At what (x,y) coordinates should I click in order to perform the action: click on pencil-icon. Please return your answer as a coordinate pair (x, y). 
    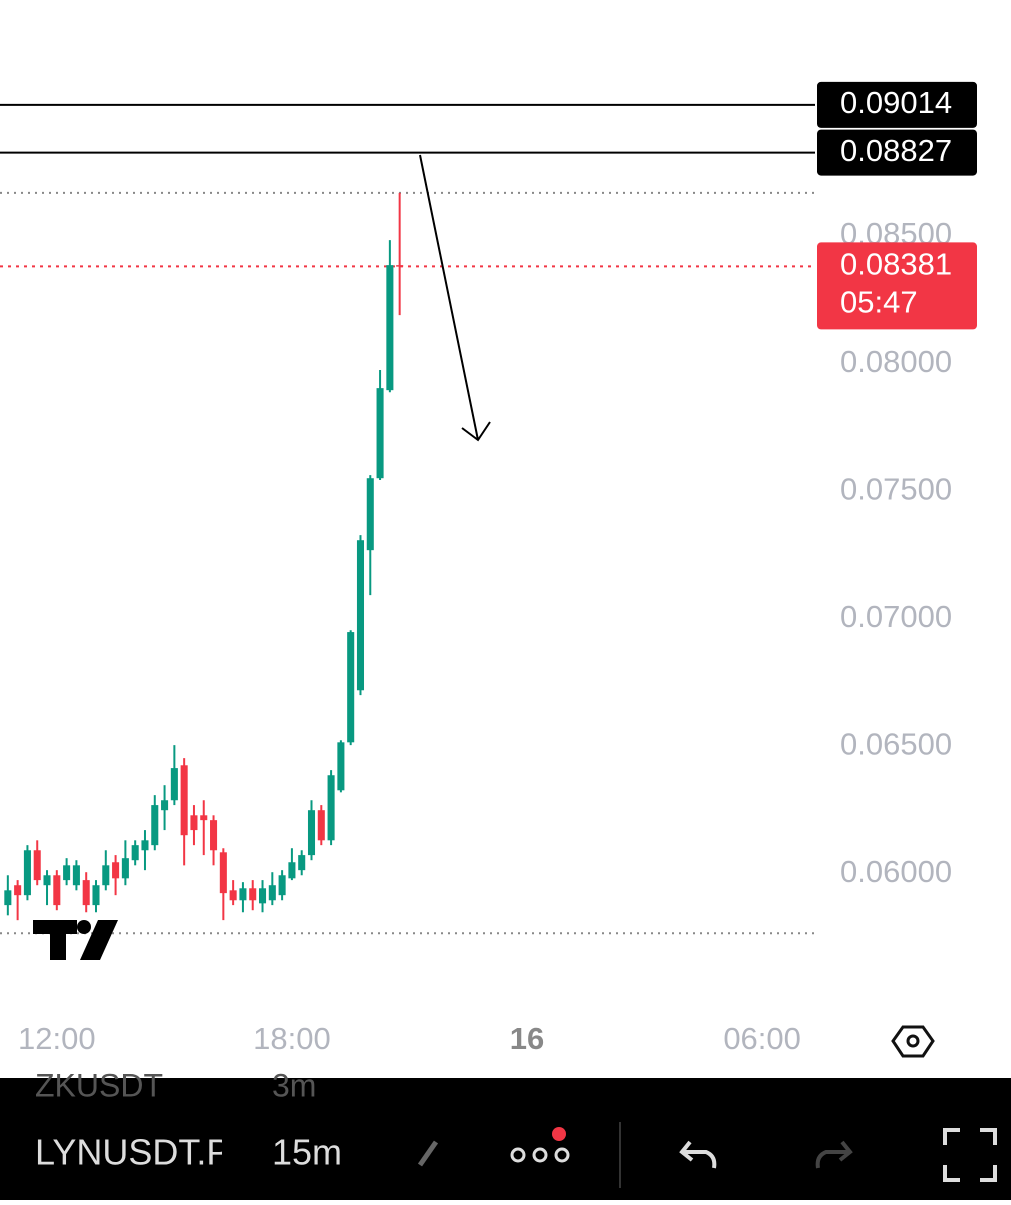
    Looking at the image, I should click on (428, 1153).